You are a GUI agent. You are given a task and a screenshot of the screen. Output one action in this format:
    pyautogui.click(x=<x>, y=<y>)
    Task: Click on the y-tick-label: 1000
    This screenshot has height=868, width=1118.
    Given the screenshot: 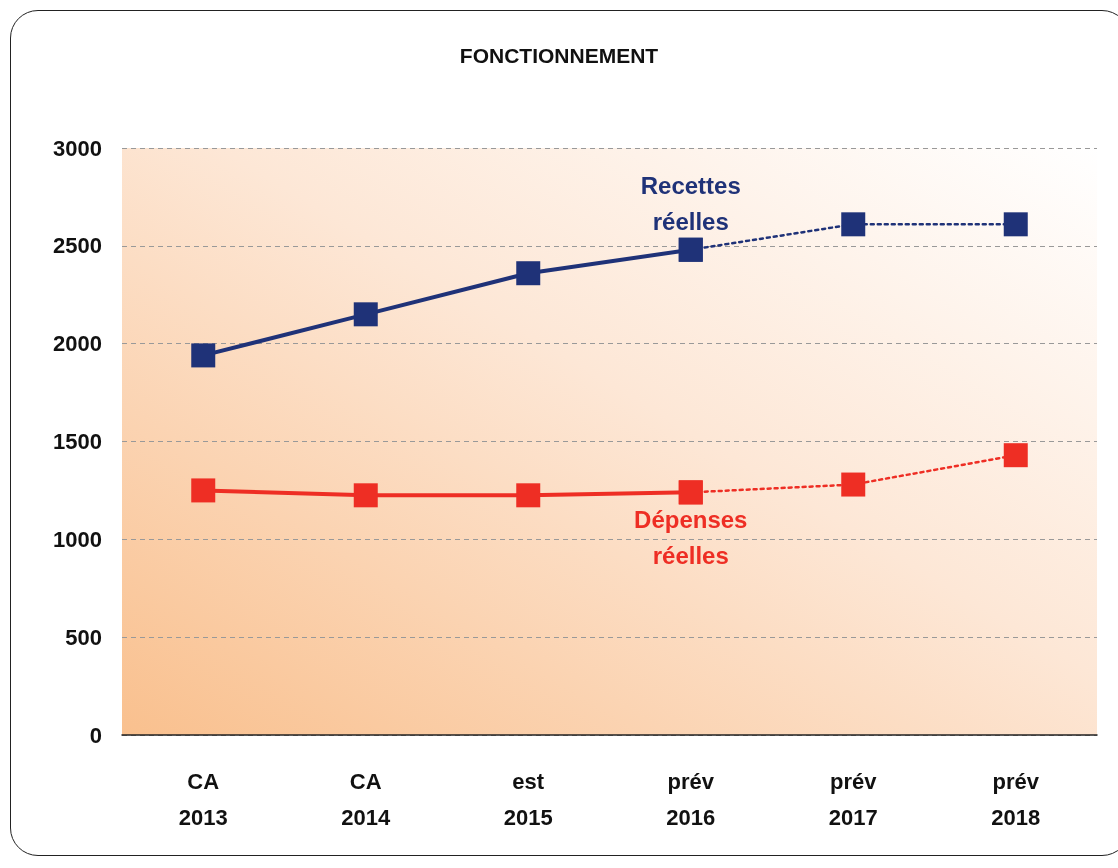 What is the action you would take?
    pyautogui.click(x=77, y=539)
    